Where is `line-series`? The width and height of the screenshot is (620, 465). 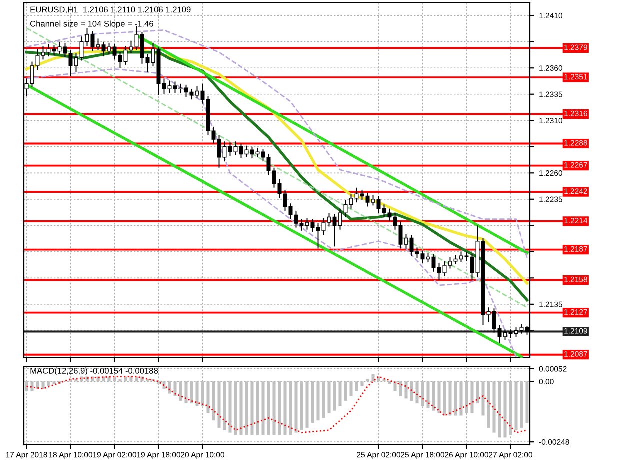
line-series is located at coordinates (277, 405).